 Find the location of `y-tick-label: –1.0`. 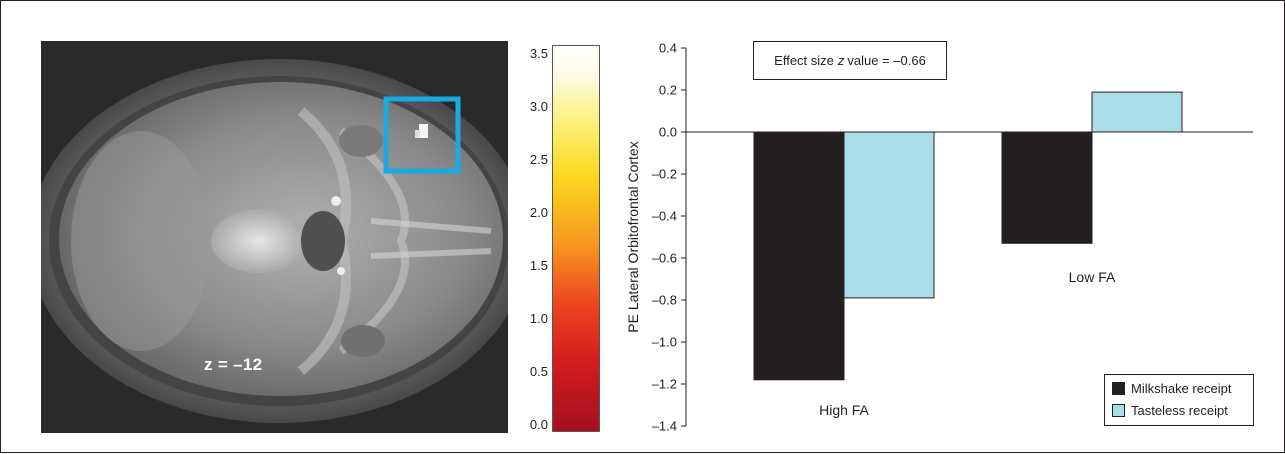

y-tick-label: –1.0 is located at coordinates (664, 342).